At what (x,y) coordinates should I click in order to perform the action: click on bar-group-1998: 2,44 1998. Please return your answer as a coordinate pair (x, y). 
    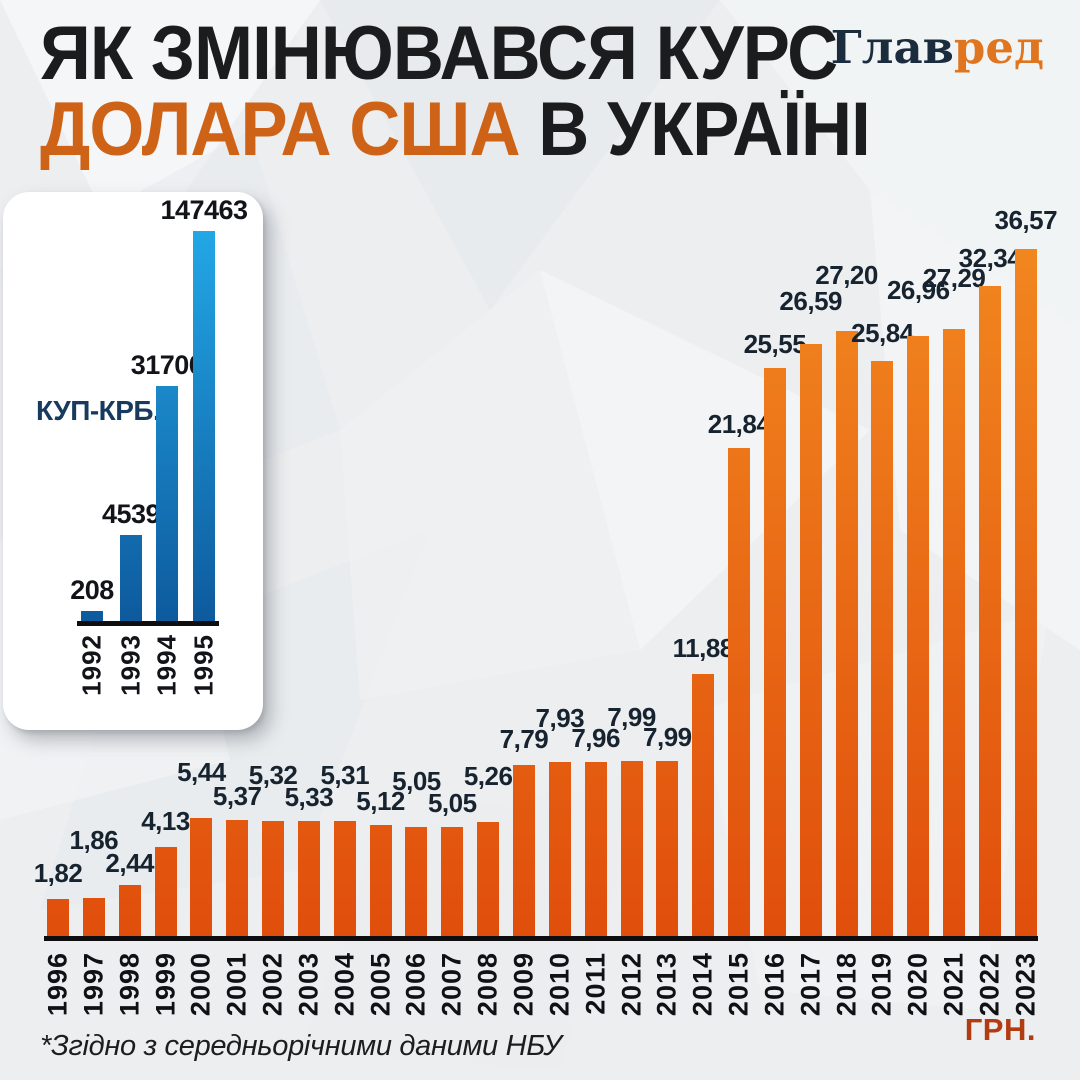
    Looking at the image, I should click on (129, 628).